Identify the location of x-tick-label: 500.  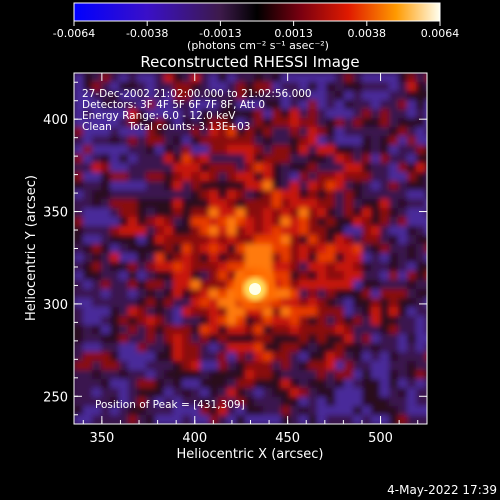
(380, 438).